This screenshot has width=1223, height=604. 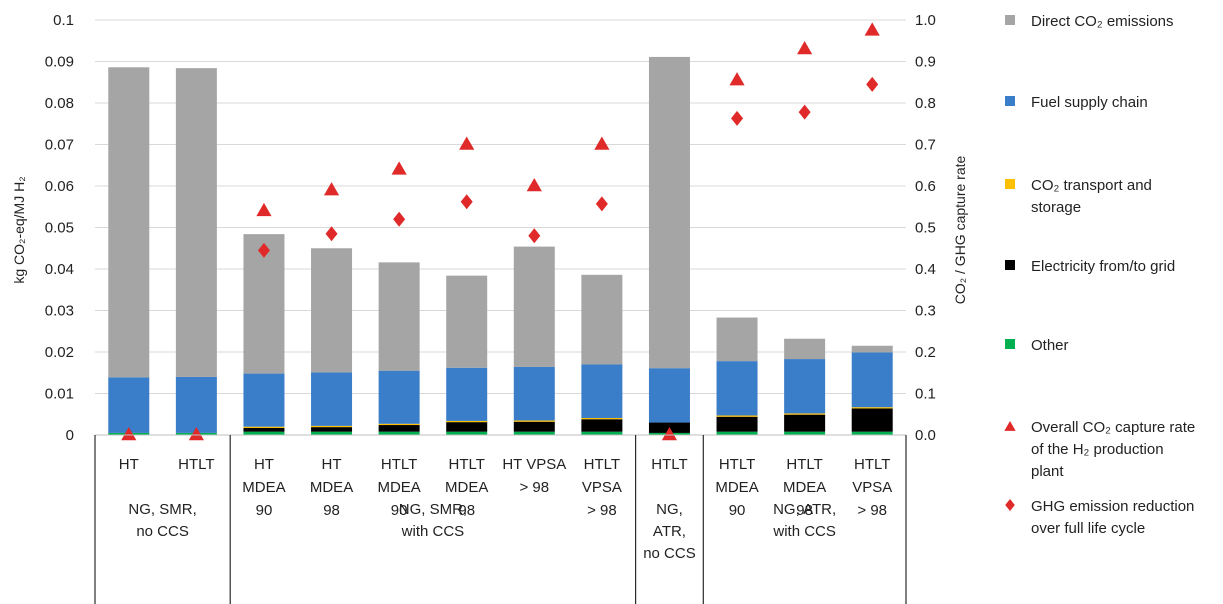 I want to click on y-tick-label: 0.02, so click(x=59, y=352).